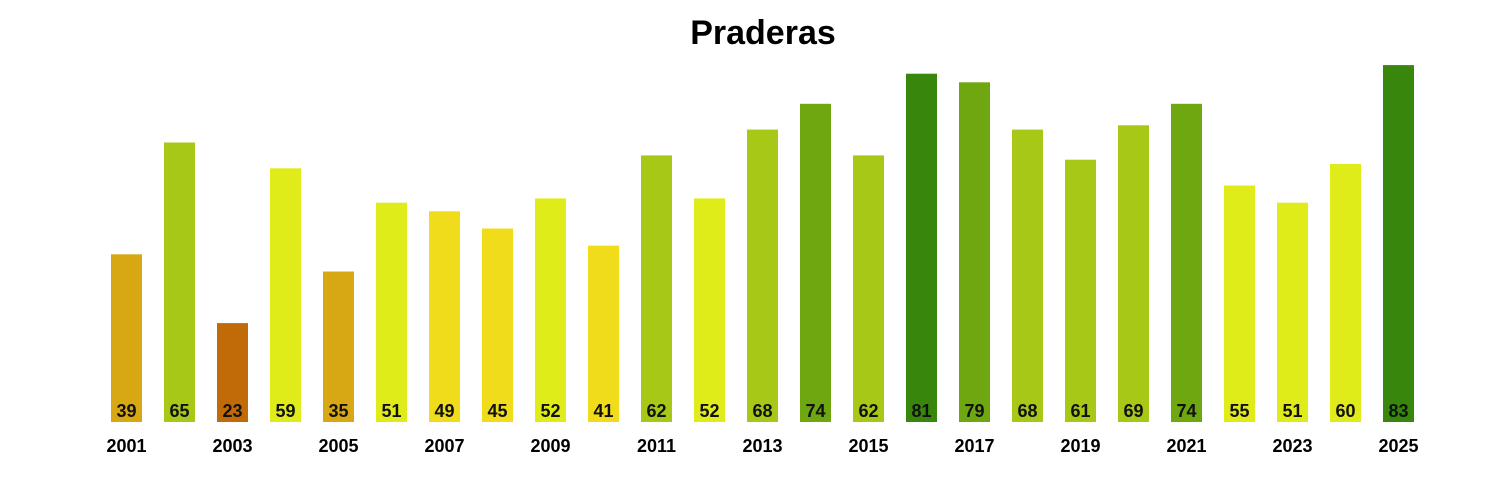  Describe the element at coordinates (126, 411) in the screenshot. I see `value-label-2001: 39` at that location.